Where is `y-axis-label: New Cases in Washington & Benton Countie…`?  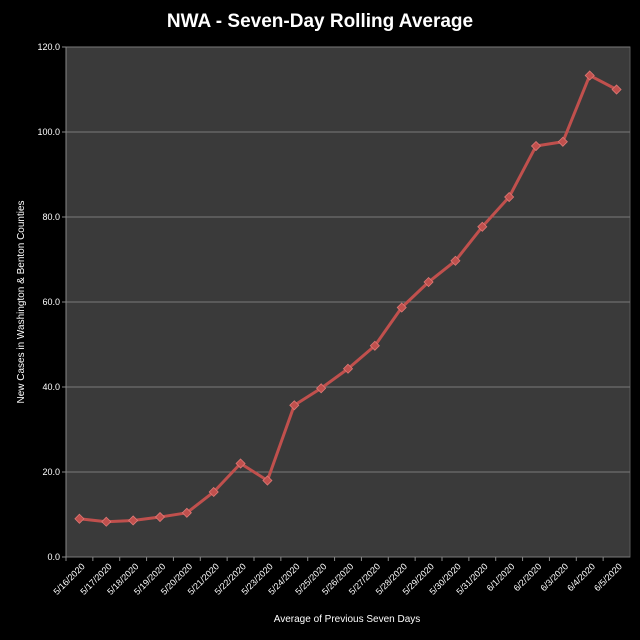 y-axis-label: New Cases in Washington & Benton Countie… is located at coordinates (21, 301).